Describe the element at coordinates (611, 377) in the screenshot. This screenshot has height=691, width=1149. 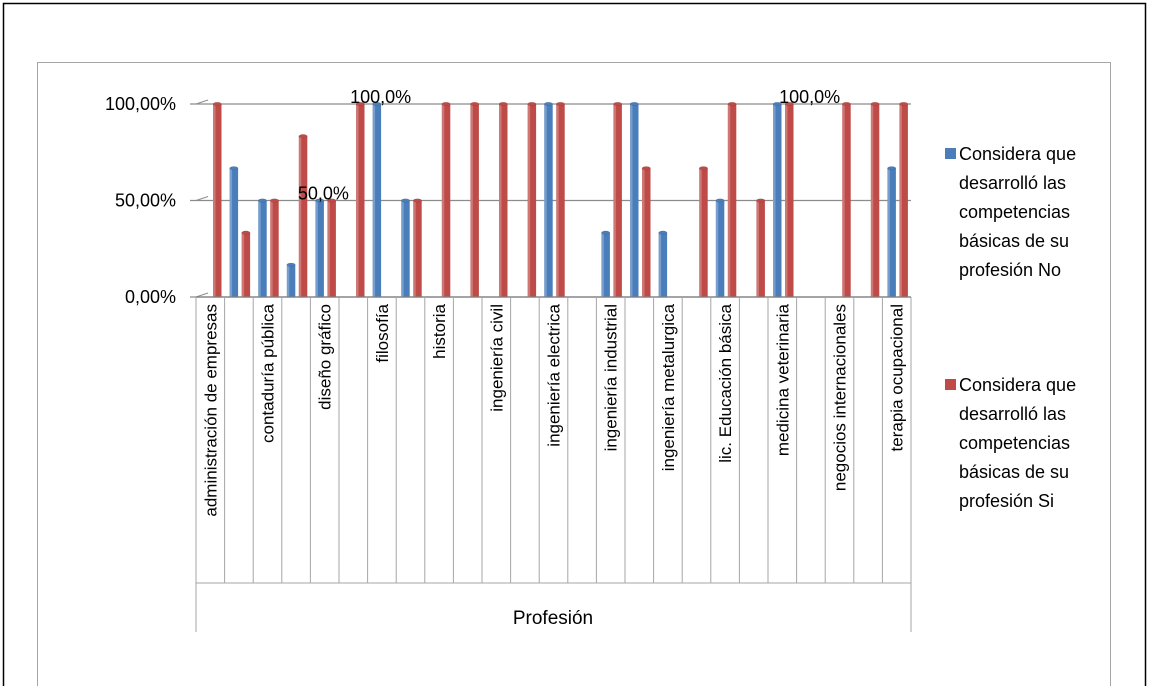
I see `category-label: ingeniería industrial` at that location.